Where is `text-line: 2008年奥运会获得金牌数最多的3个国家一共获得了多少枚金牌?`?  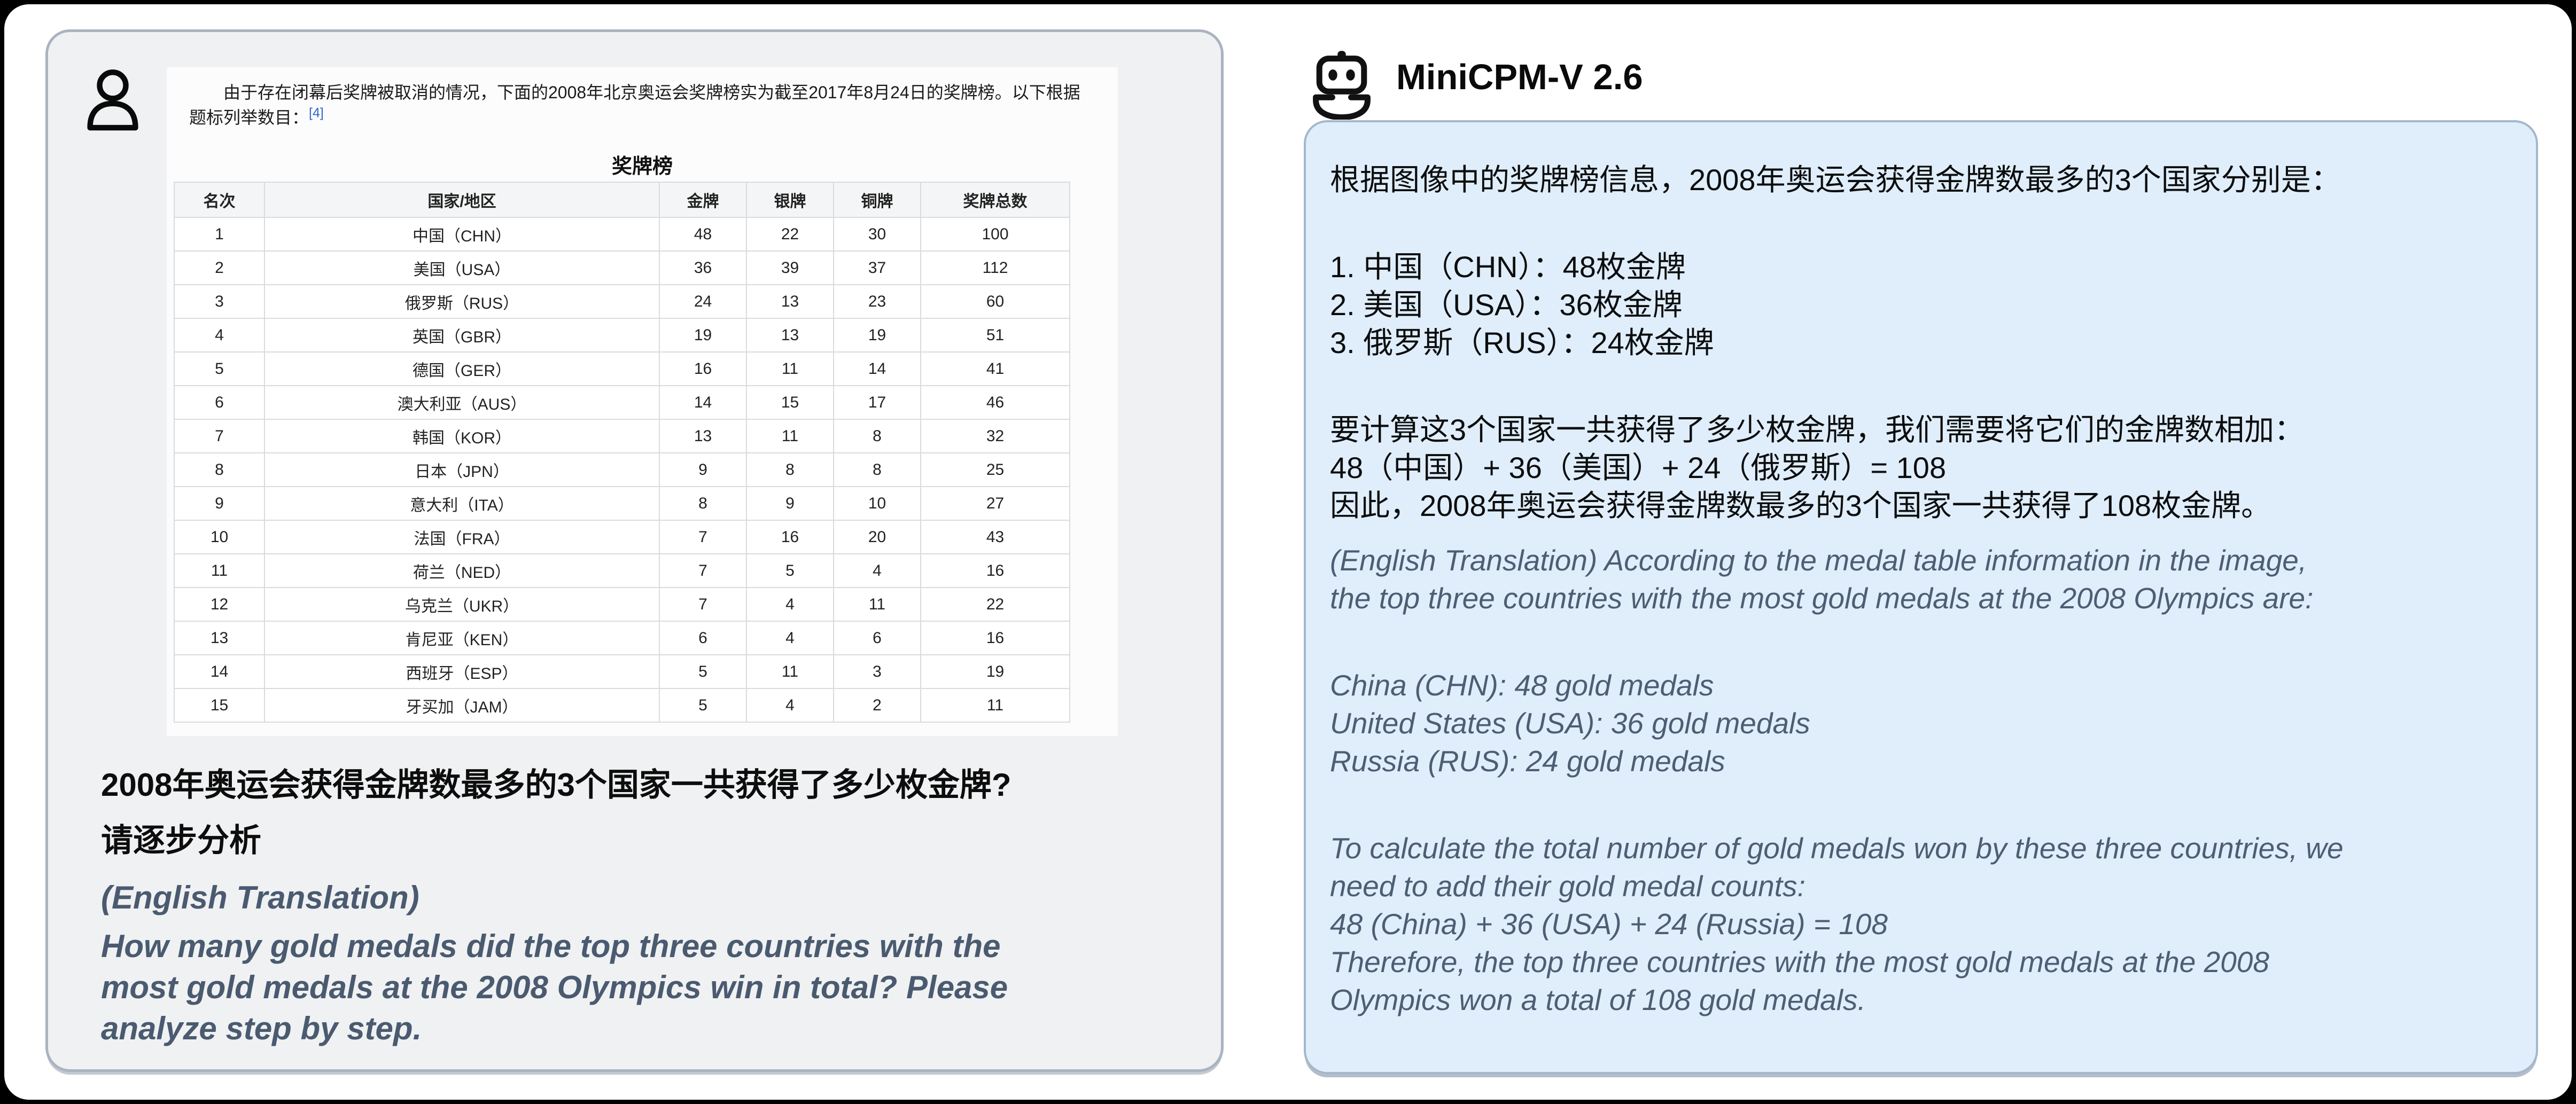 text-line: 2008年奥运会获得金牌数最多的3个国家一共获得了多少枚金牌? is located at coordinates (556, 785).